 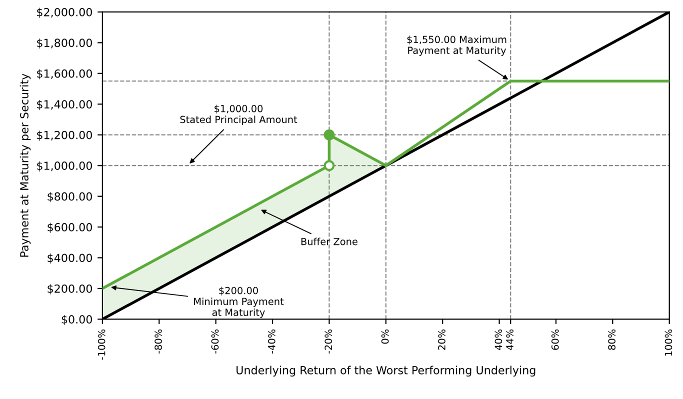 What do you see at coordinates (668, 342) in the screenshot?
I see `x-tick-label: 100%` at bounding box center [668, 342].